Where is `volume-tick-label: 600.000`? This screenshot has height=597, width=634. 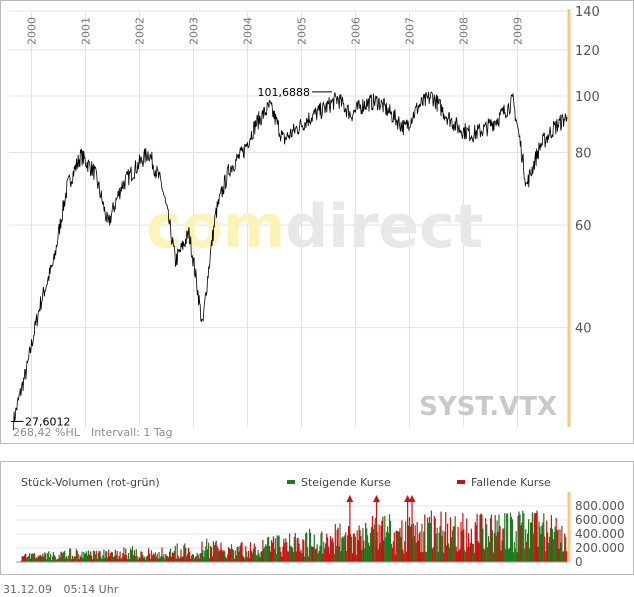
volume-tick-label: 600.000 is located at coordinates (600, 520).